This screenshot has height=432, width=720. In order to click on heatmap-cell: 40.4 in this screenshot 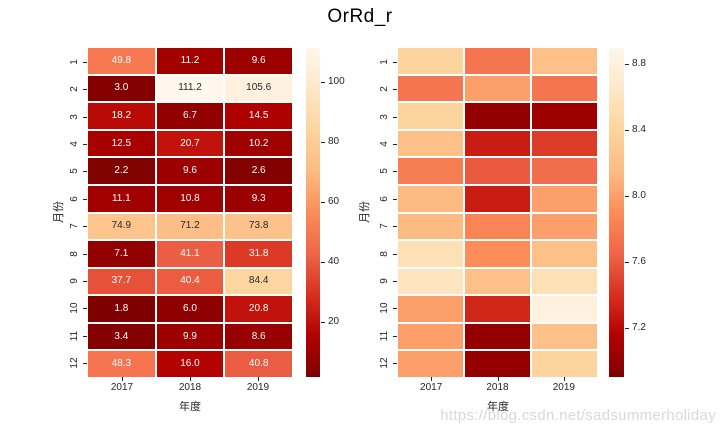, I will do `click(190, 281)`.